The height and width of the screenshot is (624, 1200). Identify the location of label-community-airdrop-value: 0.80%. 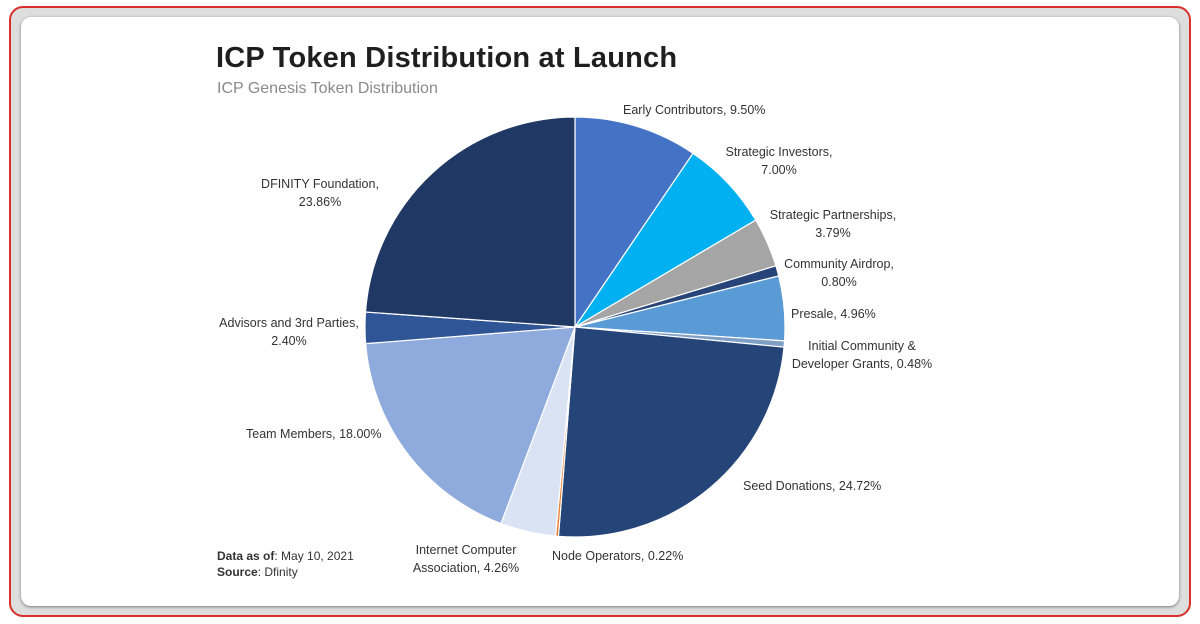
(839, 282).